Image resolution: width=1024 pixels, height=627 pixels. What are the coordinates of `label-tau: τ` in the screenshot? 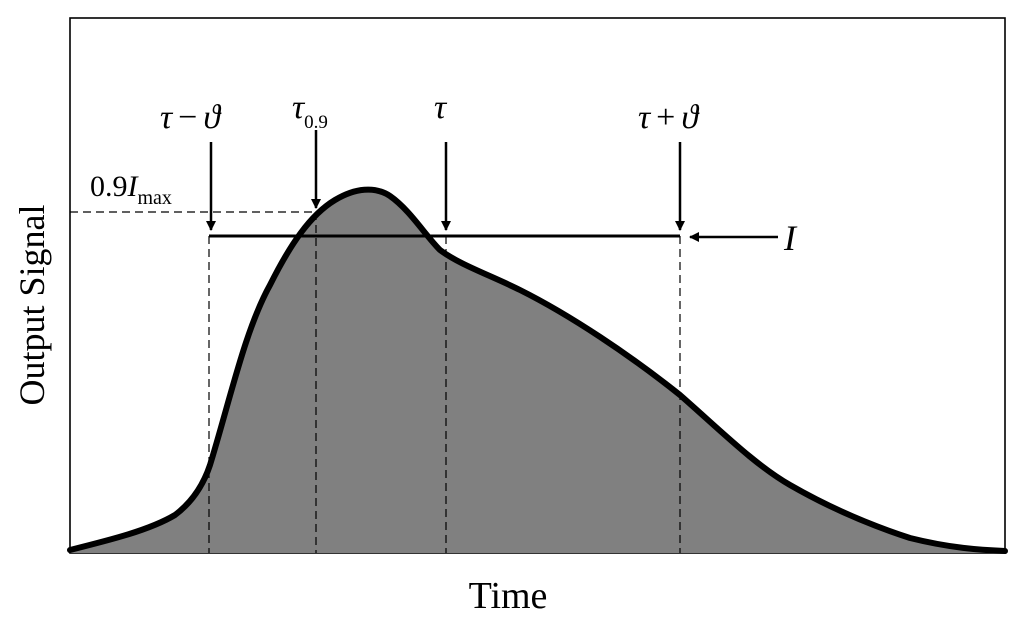 It's located at (441, 107).